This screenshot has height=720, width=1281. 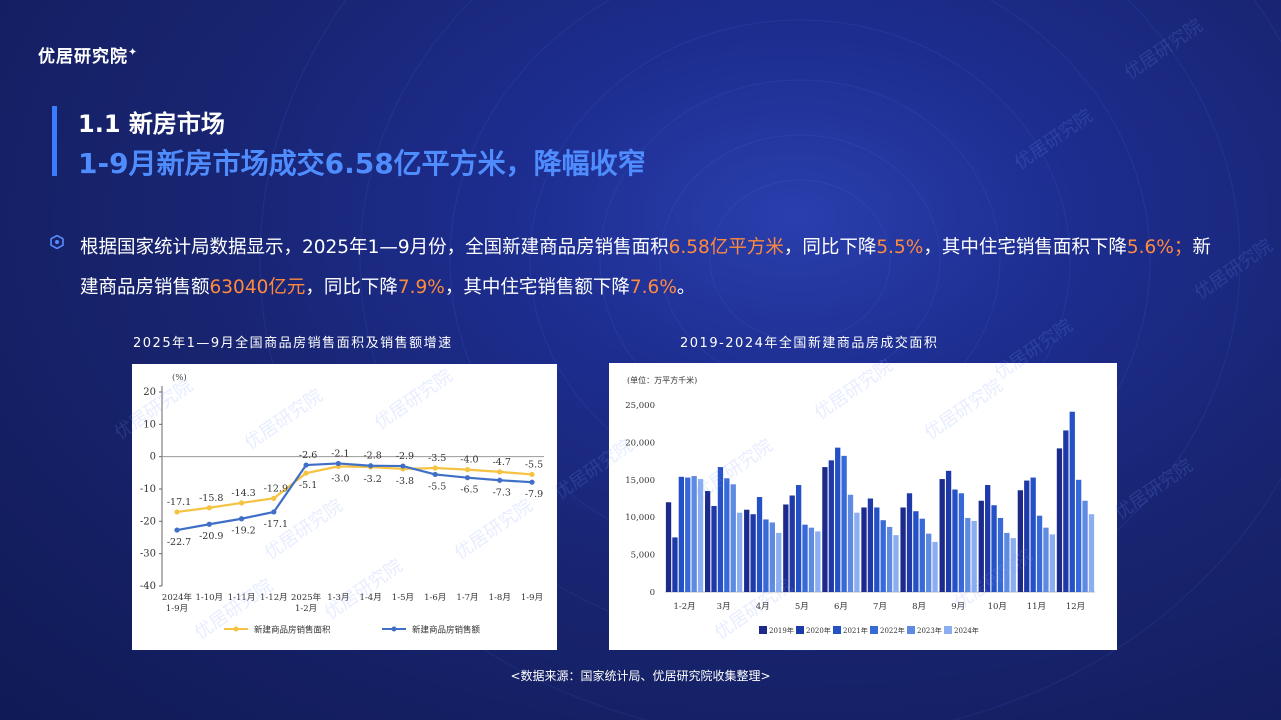 What do you see at coordinates (446, 630) in the screenshot?
I see `legend-label: 新建商品房销售额` at bounding box center [446, 630].